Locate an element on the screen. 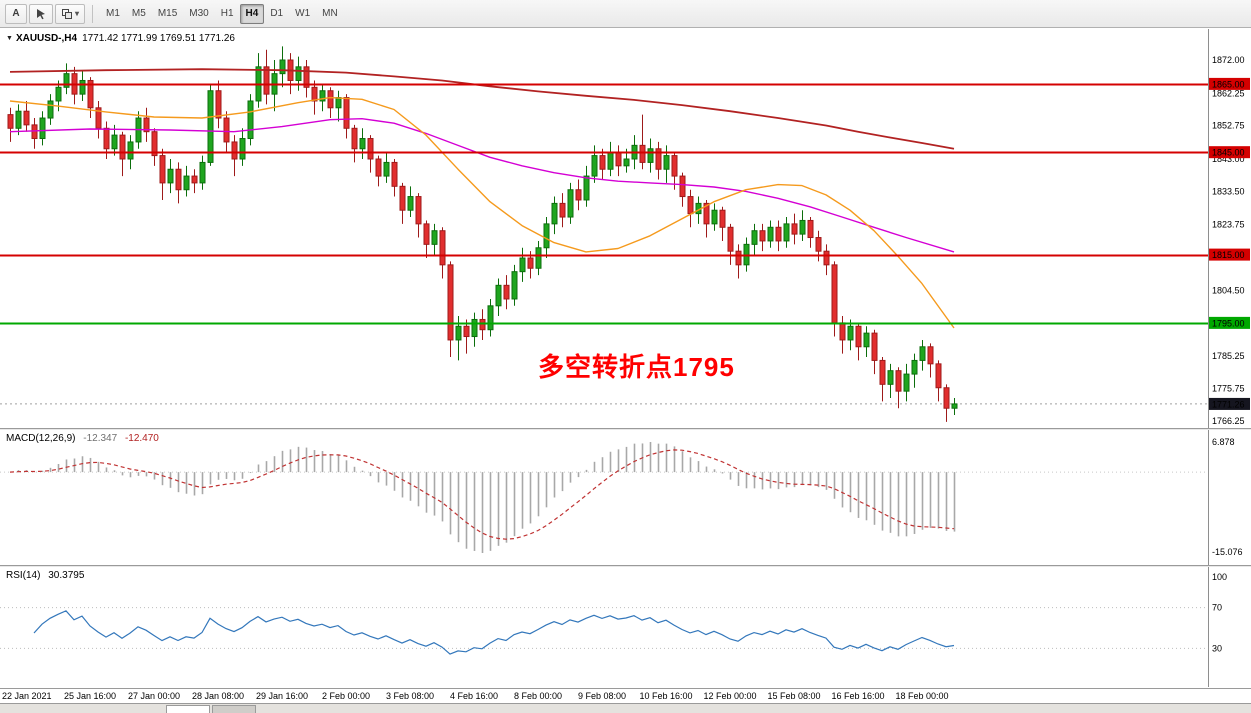 This screenshot has width=1251, height=713. time-label: 28 Jan 08:00 is located at coordinates (218, 696).